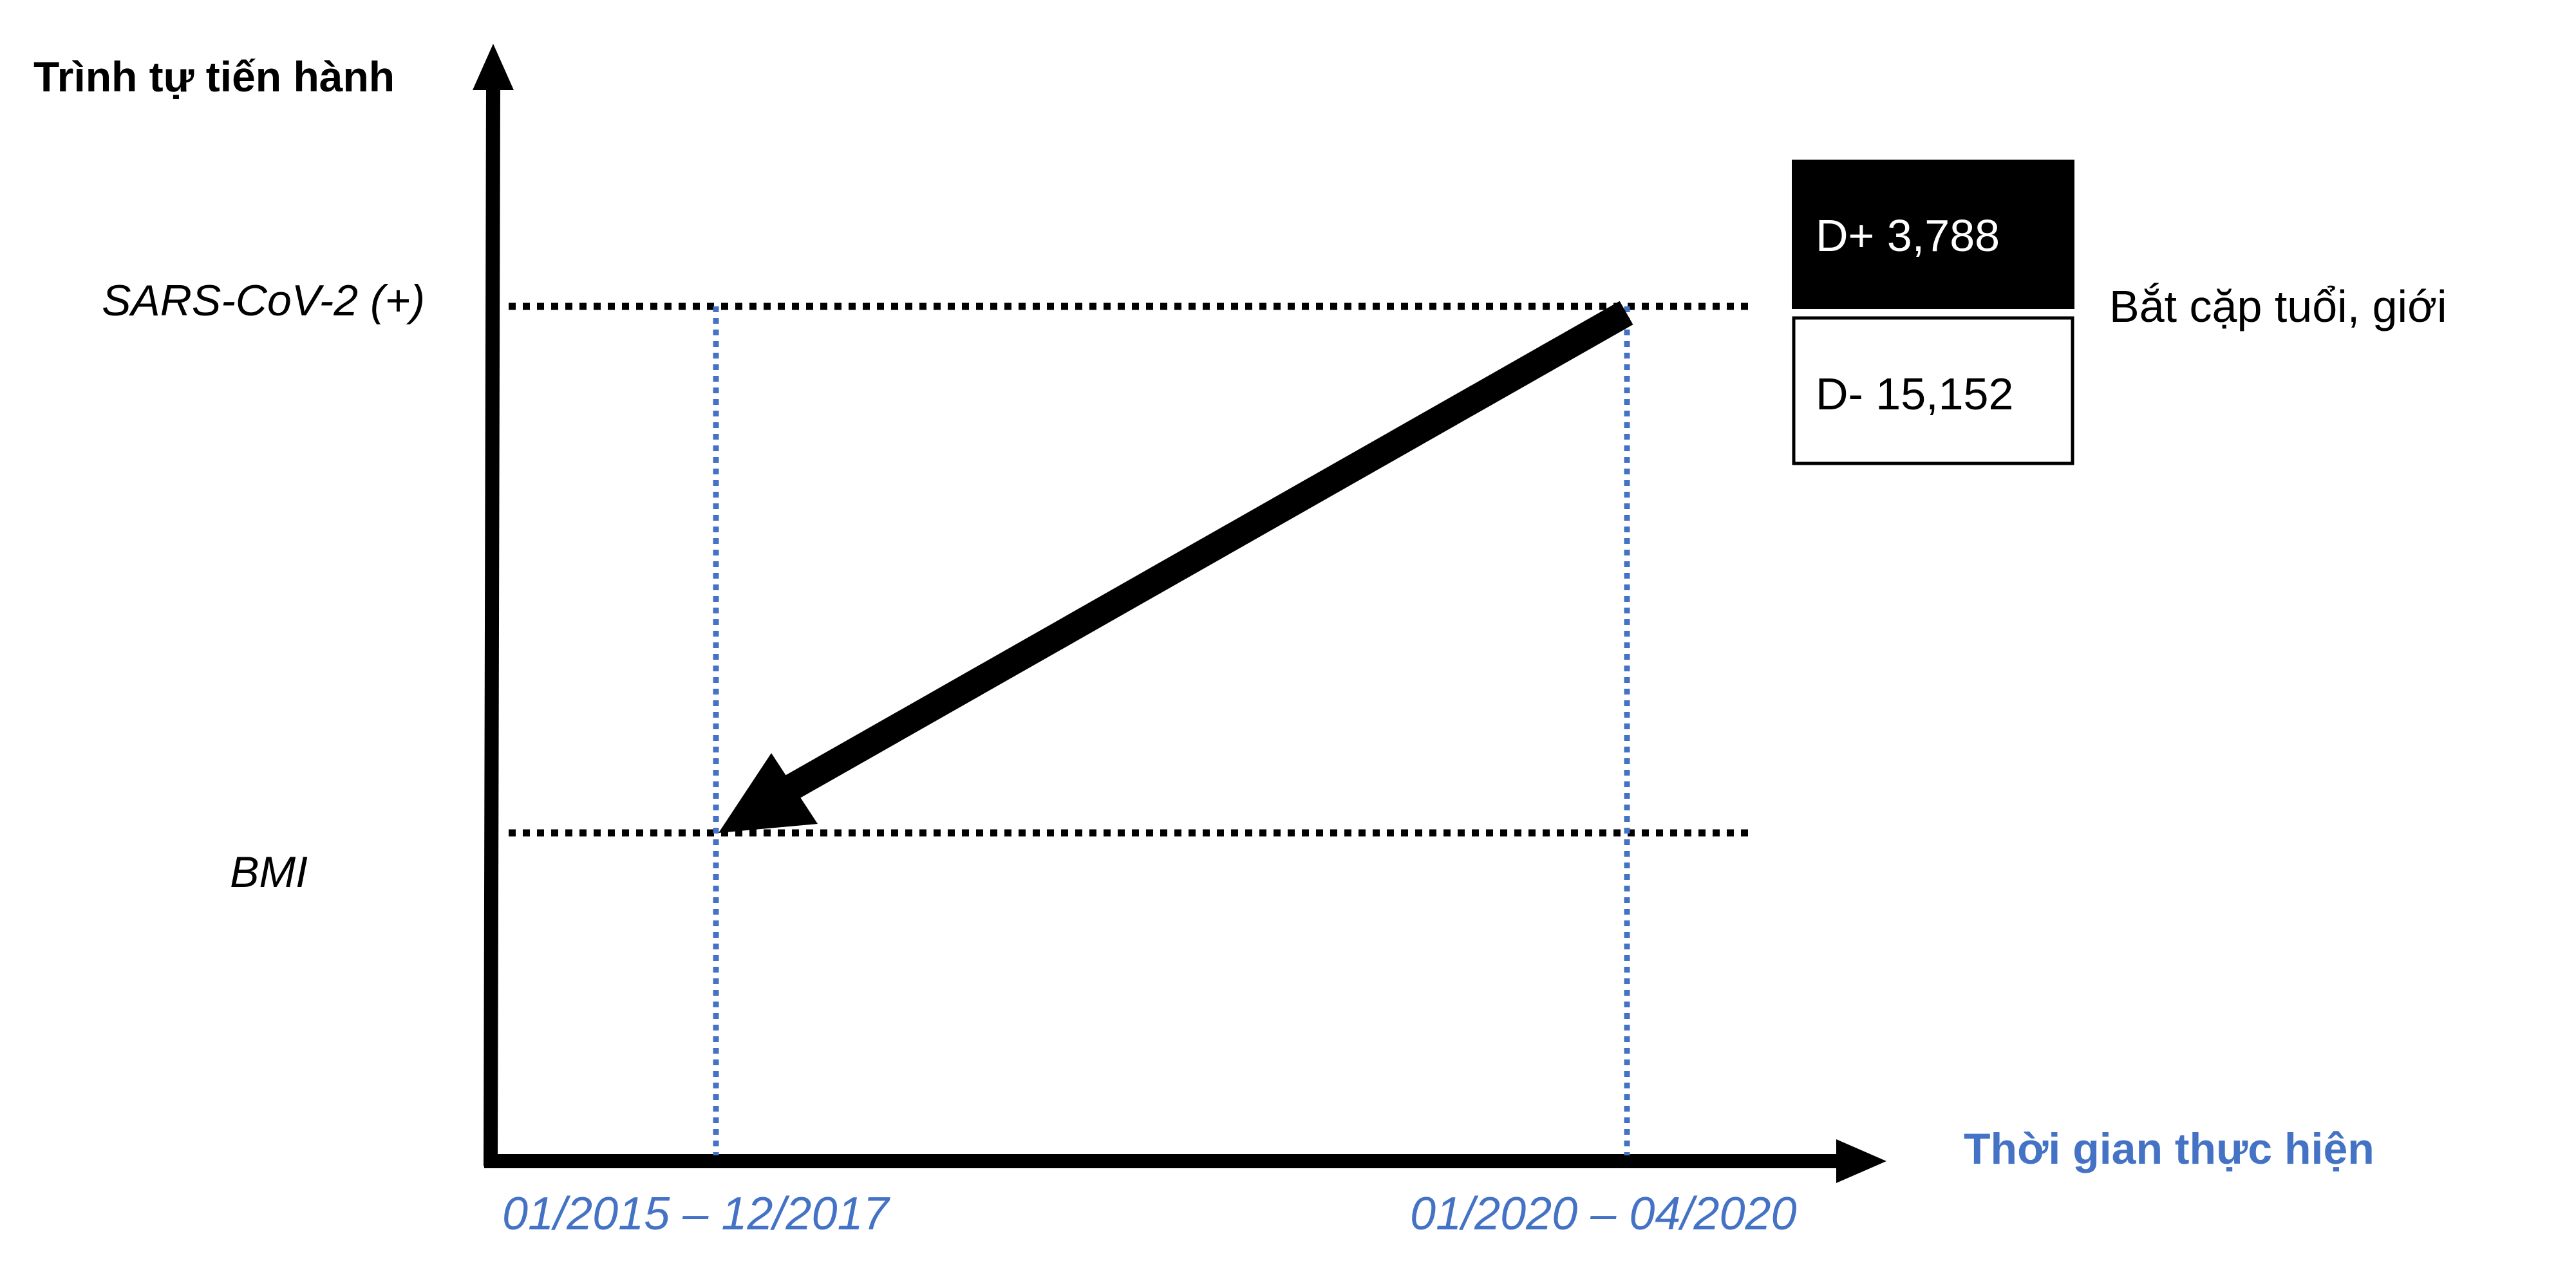 The width and height of the screenshot is (2576, 1268). Describe the element at coordinates (263, 300) in the screenshot. I see `upper-level-label: SARS-CoV-2 (+)` at that location.